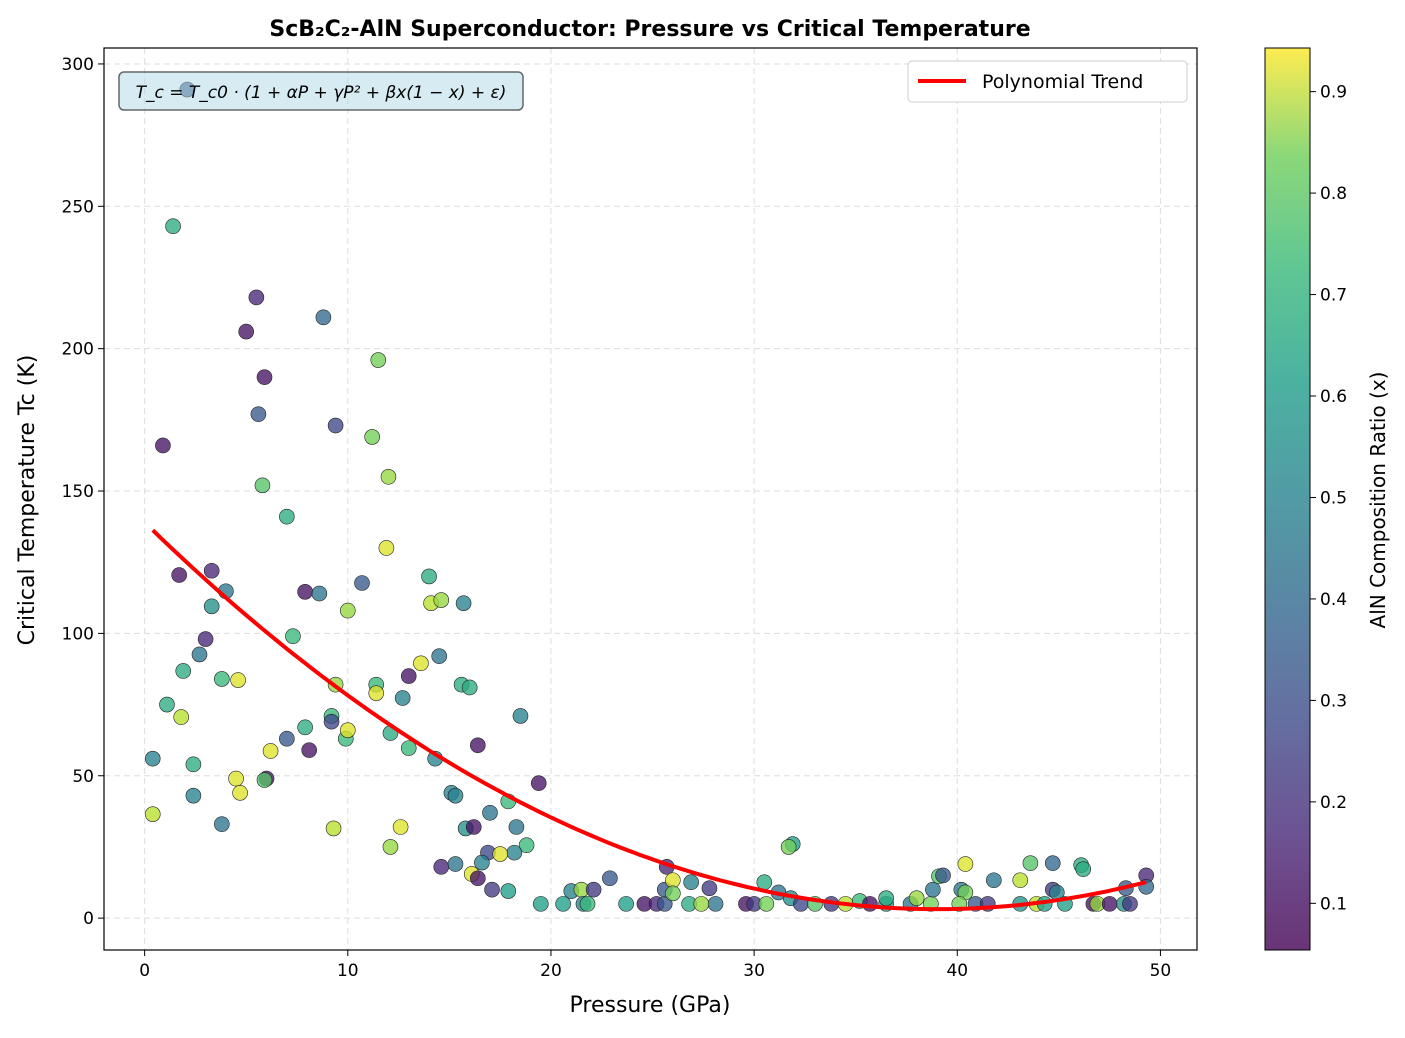  I want to click on x-tick-label: 20, so click(551, 971).